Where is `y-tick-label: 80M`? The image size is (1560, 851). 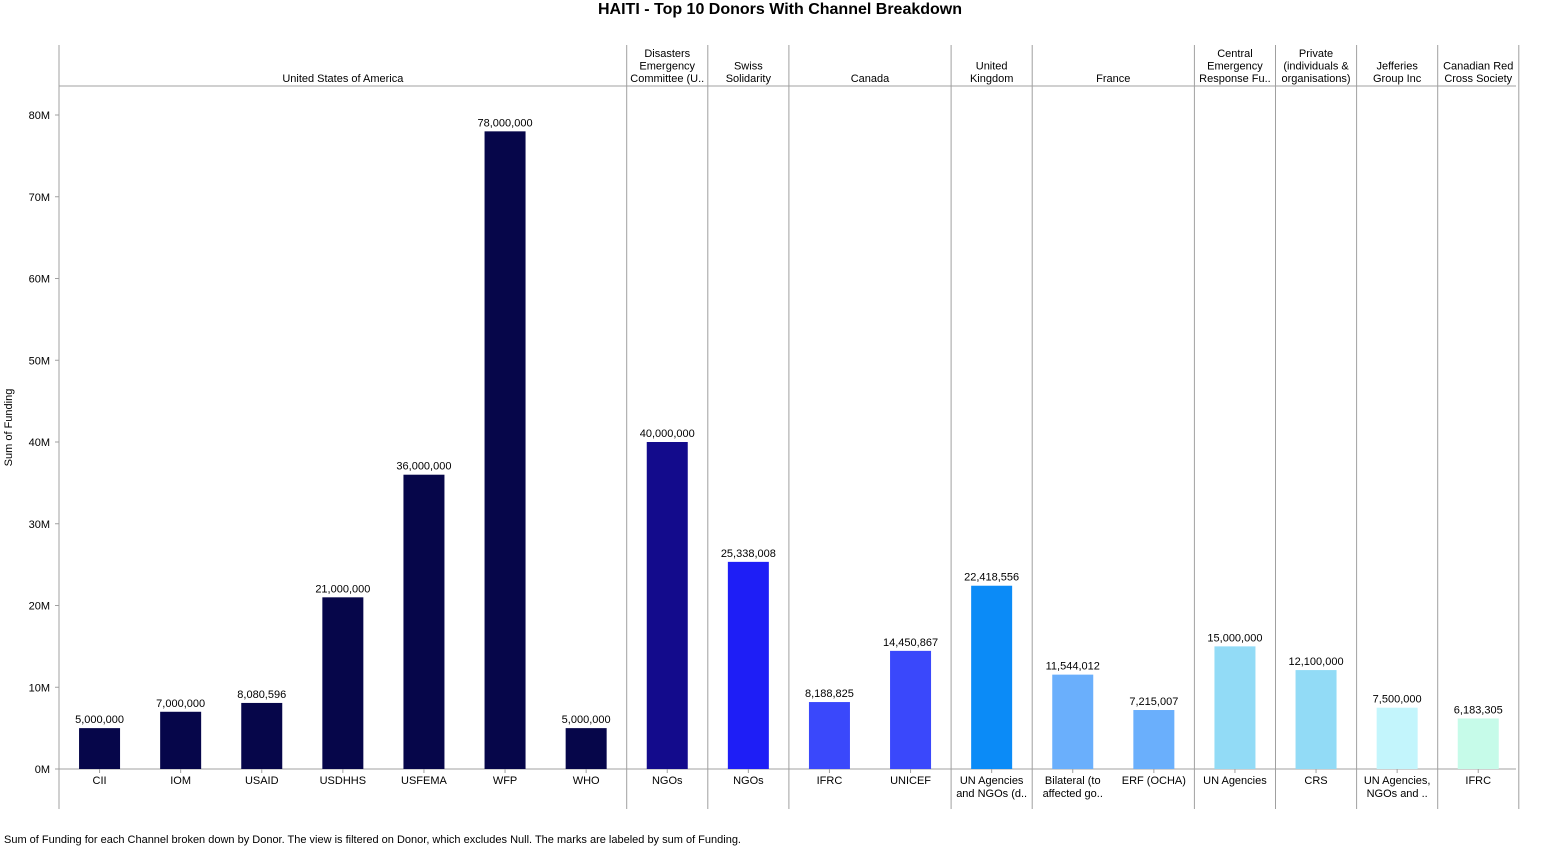 y-tick-label: 80M is located at coordinates (39, 116).